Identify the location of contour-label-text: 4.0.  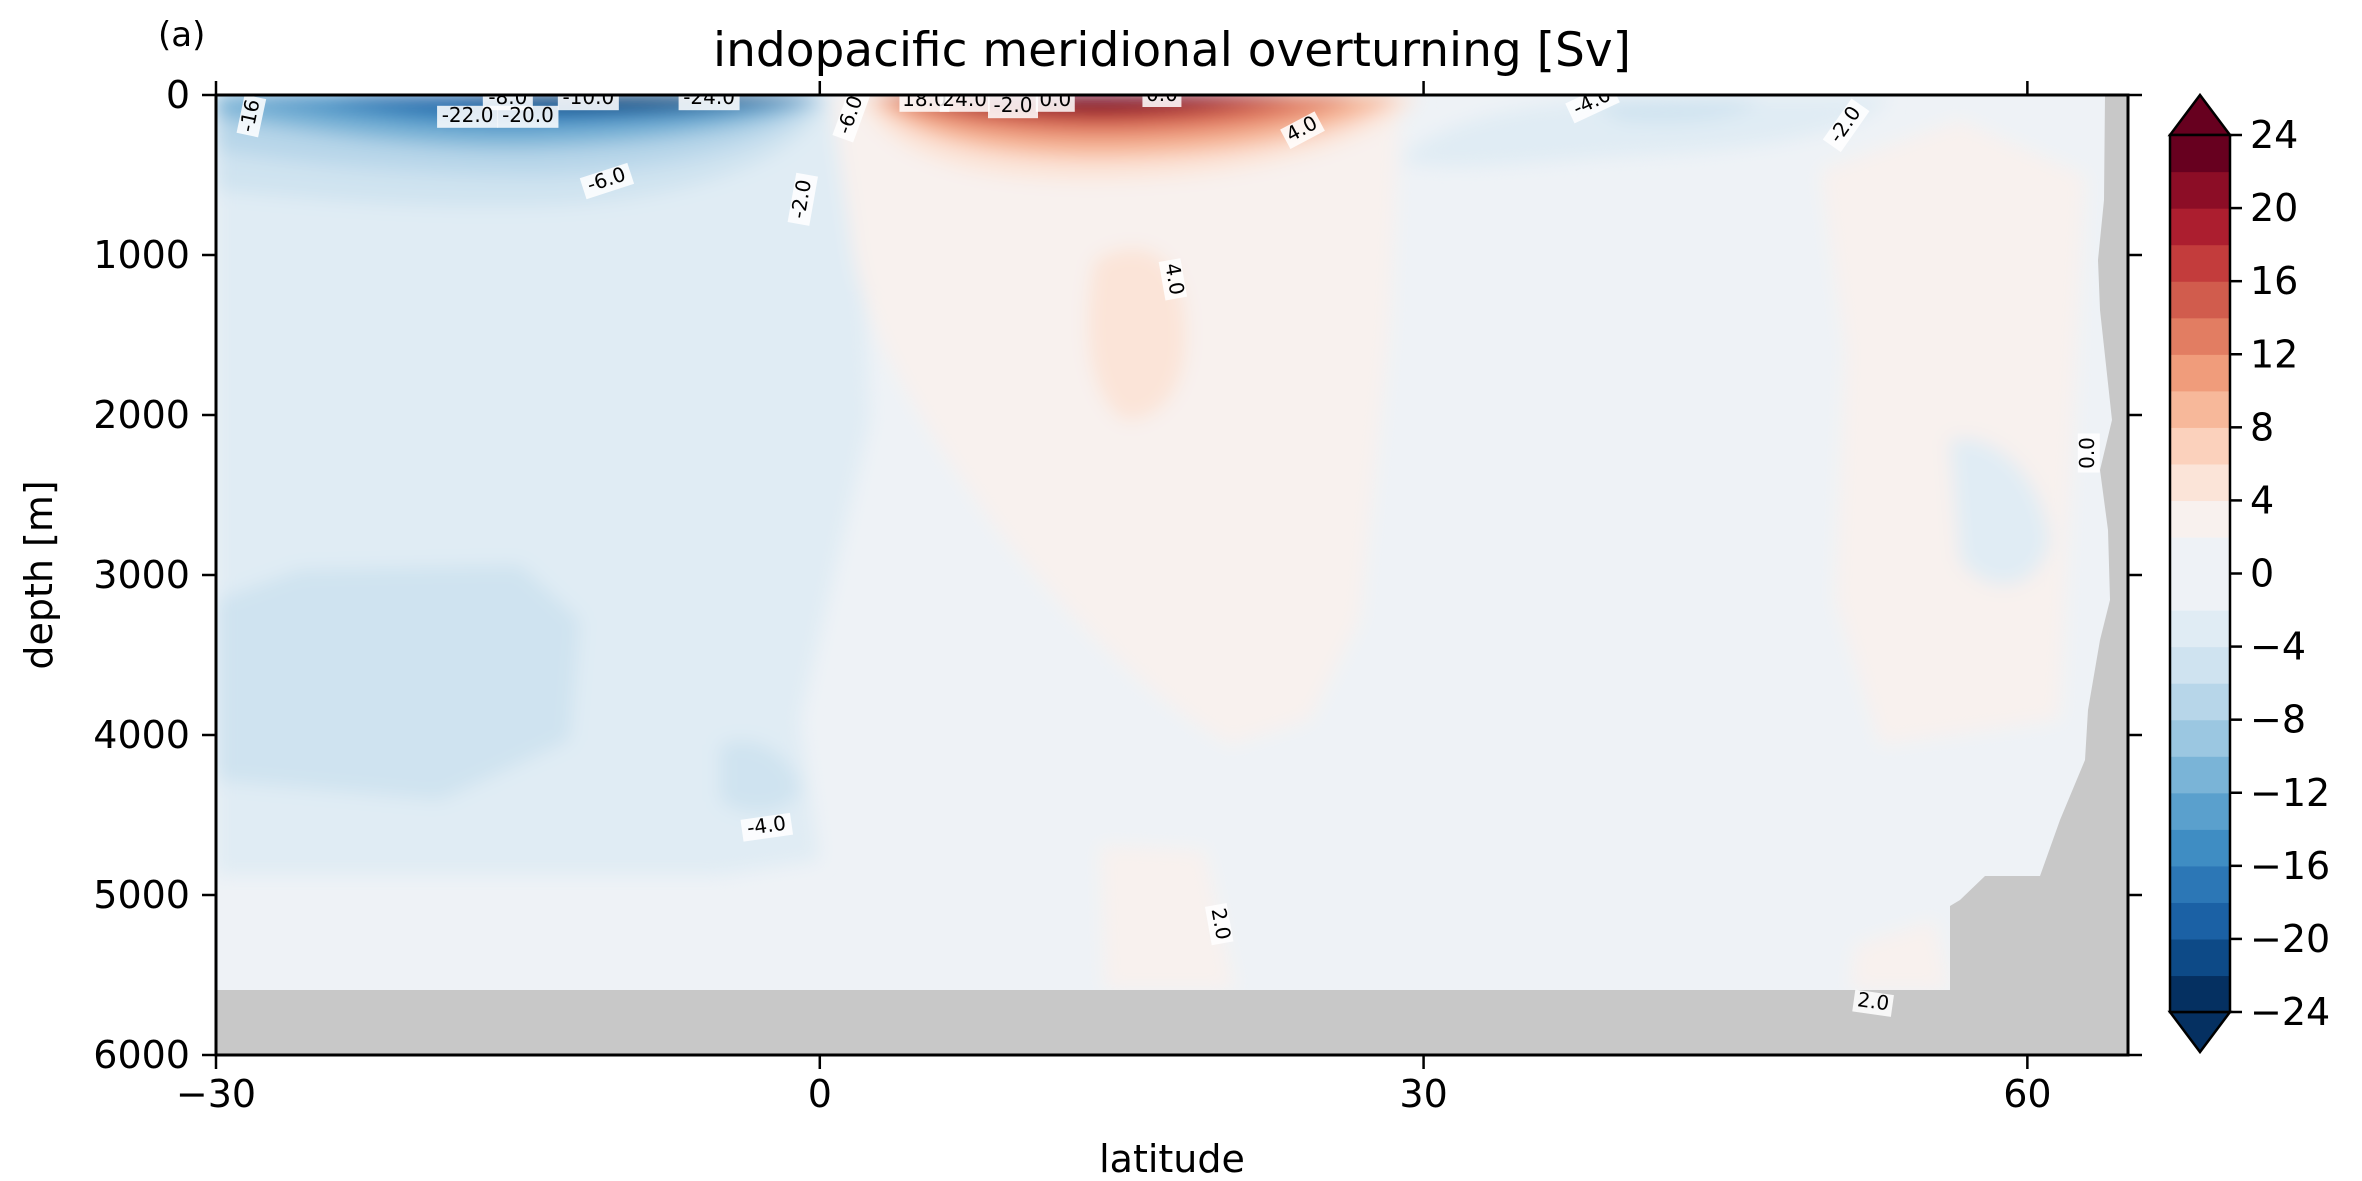
(1174, 278).